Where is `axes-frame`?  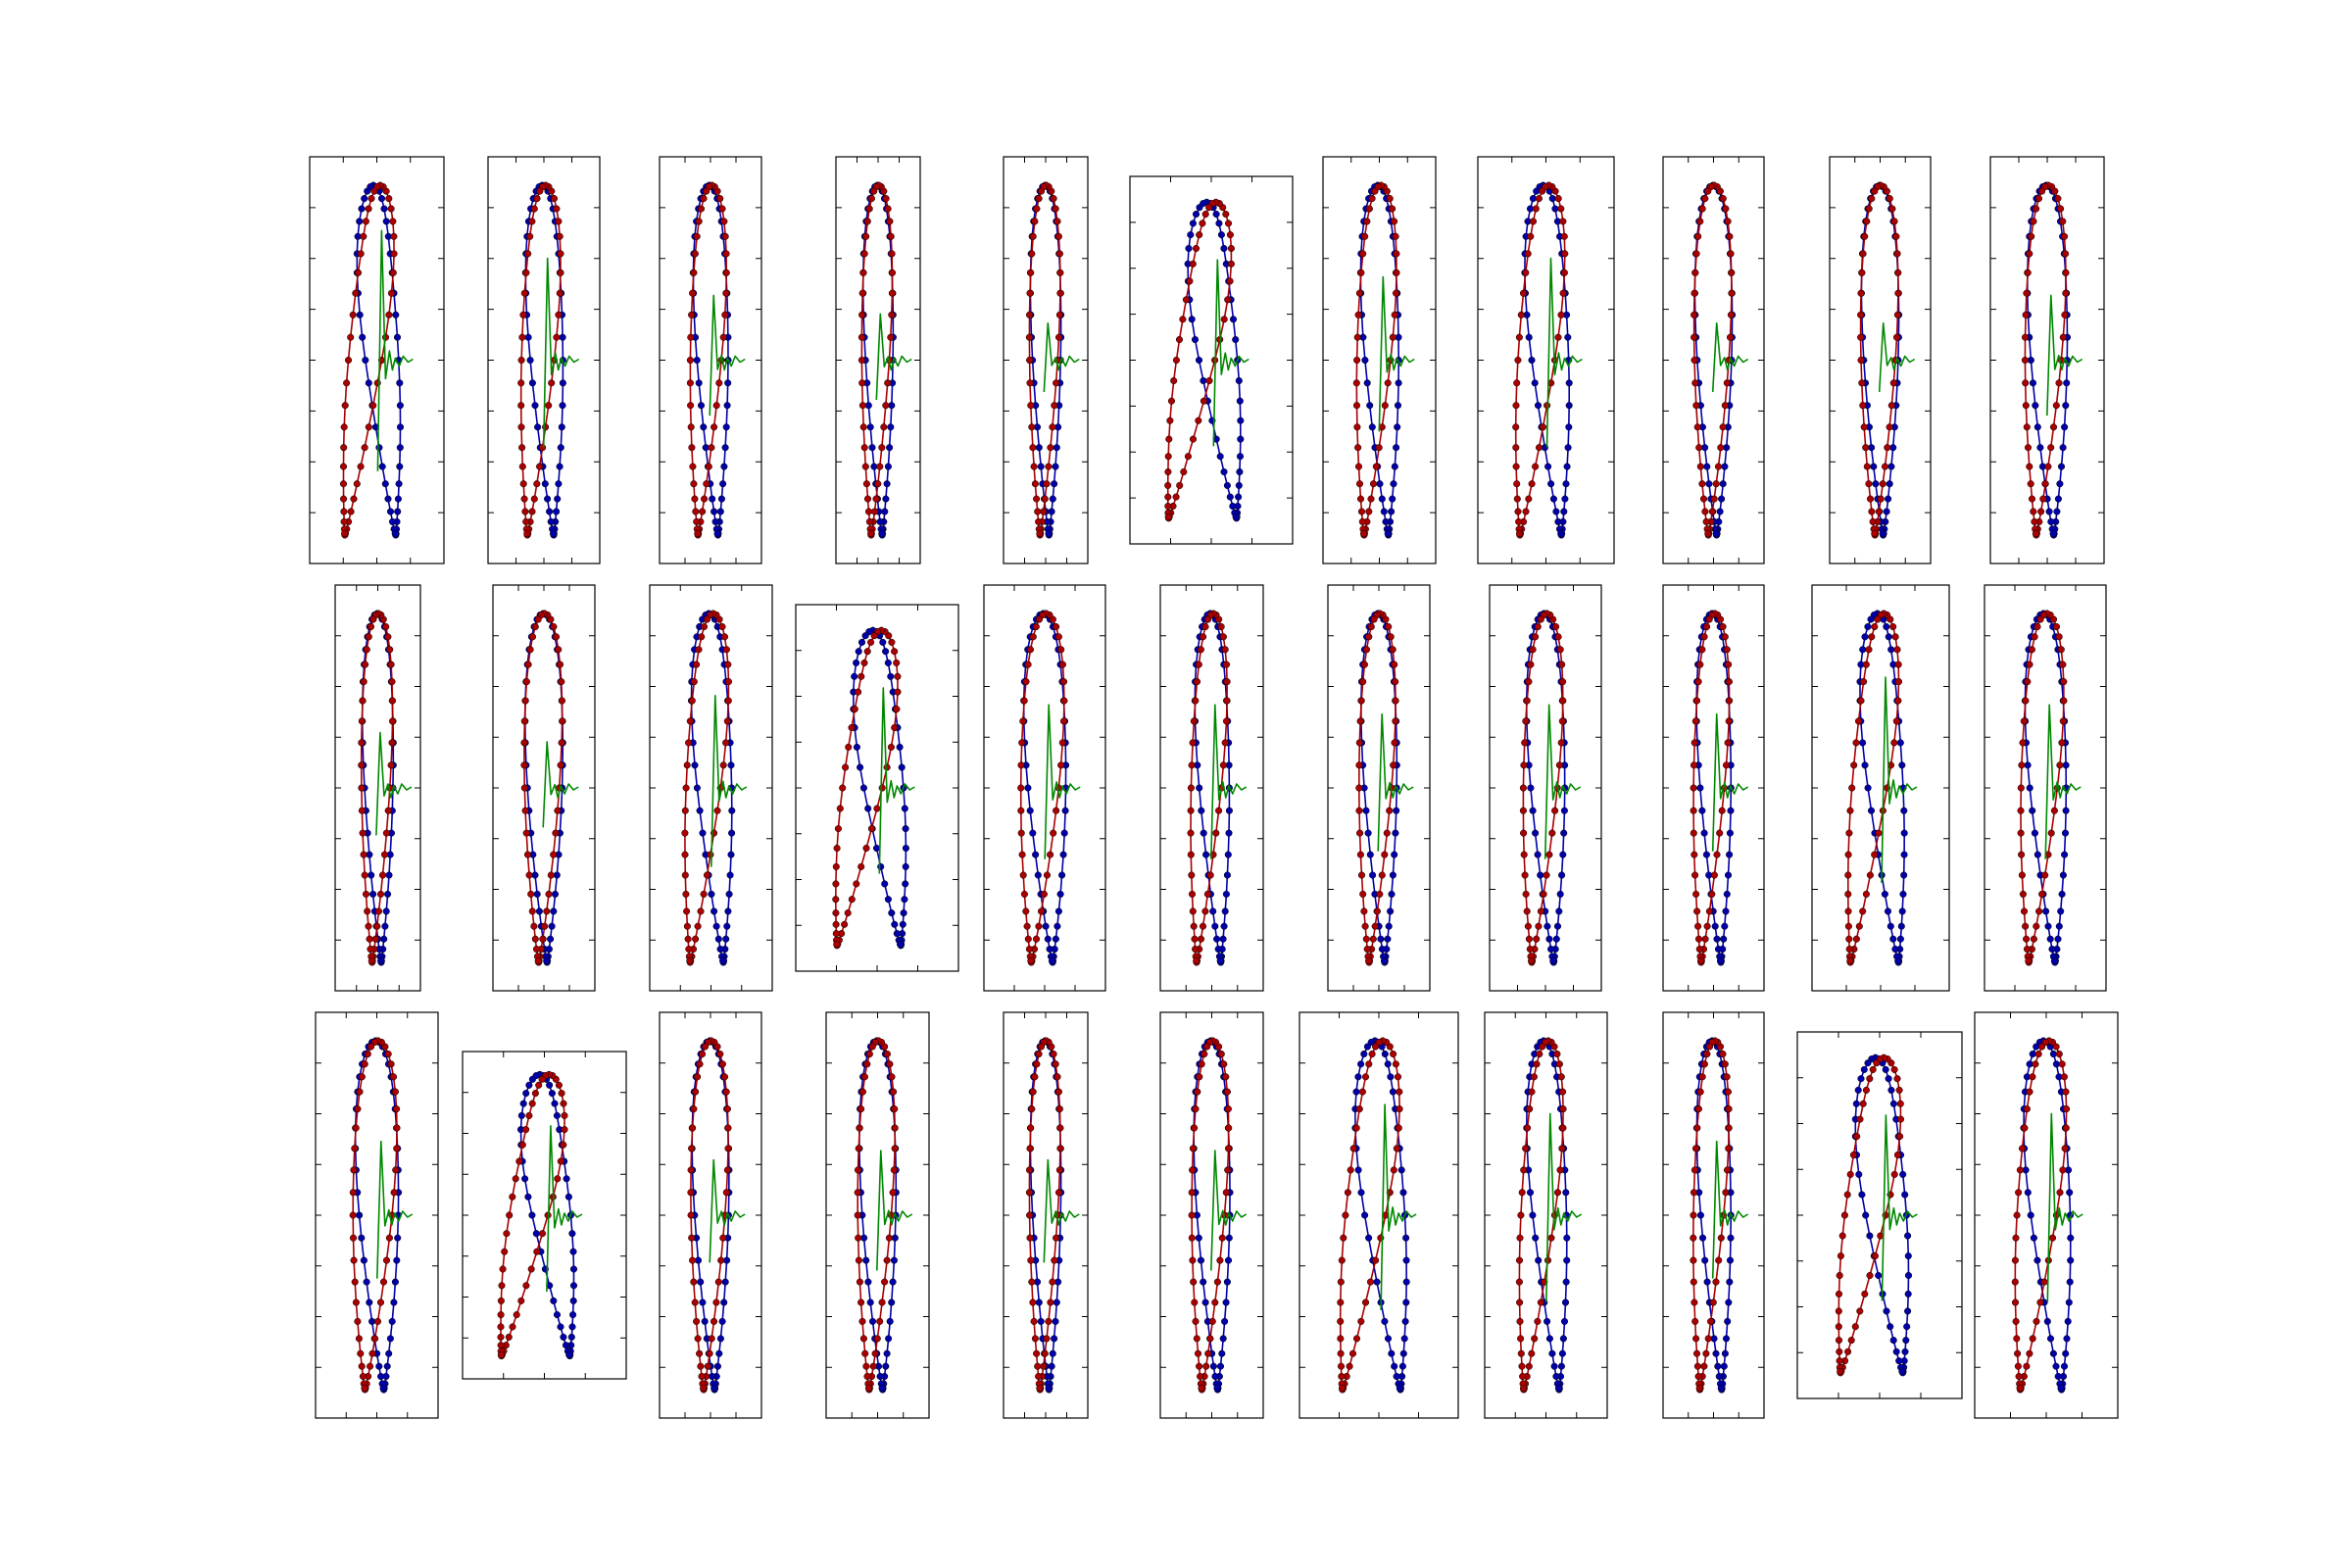
axes-frame is located at coordinates (710, 360).